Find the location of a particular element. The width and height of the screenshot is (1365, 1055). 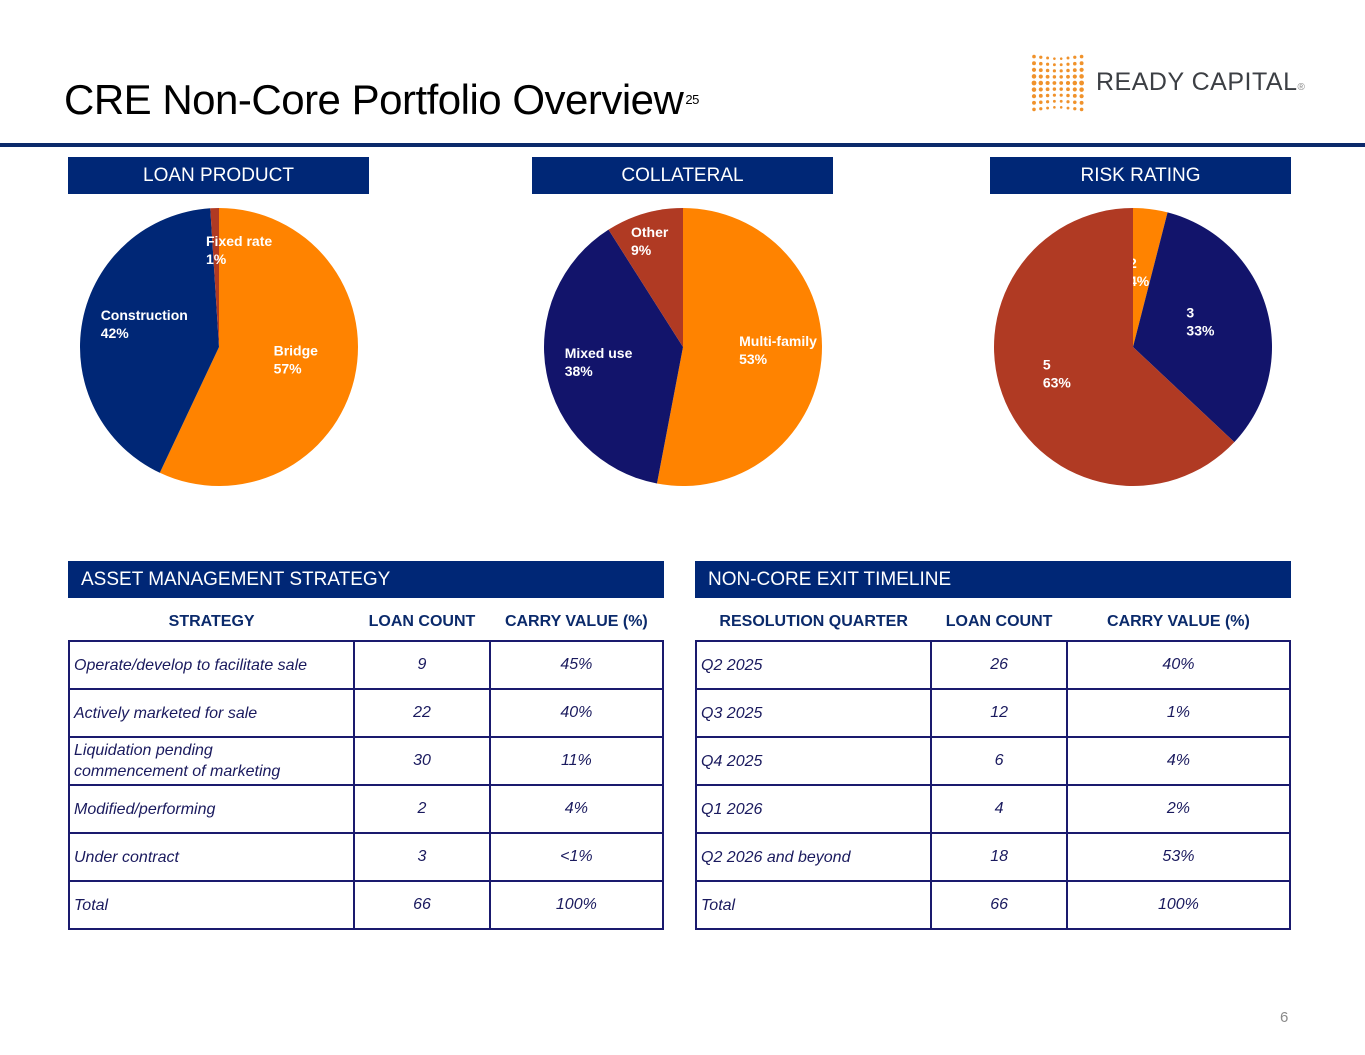

table-row: Actively marketed for sale 22 40% is located at coordinates (366, 713).